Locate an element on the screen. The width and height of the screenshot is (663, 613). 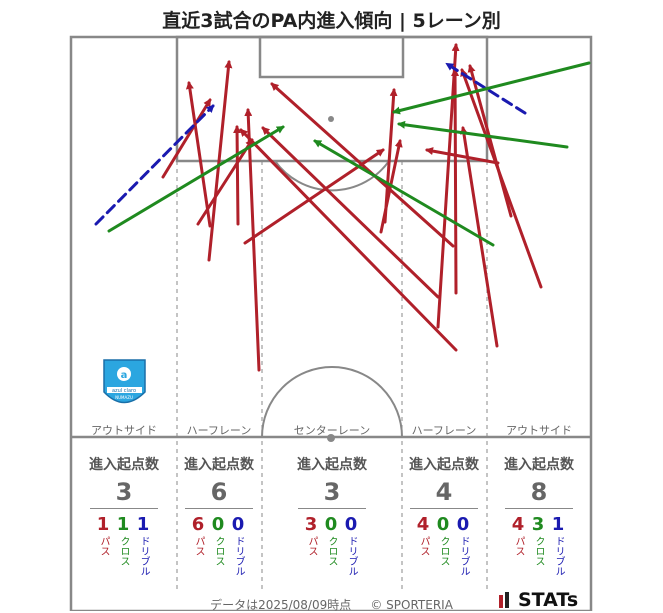
footer-text: データは2025/08/09時点 © SPORTERIA is located at coordinates (331, 604).